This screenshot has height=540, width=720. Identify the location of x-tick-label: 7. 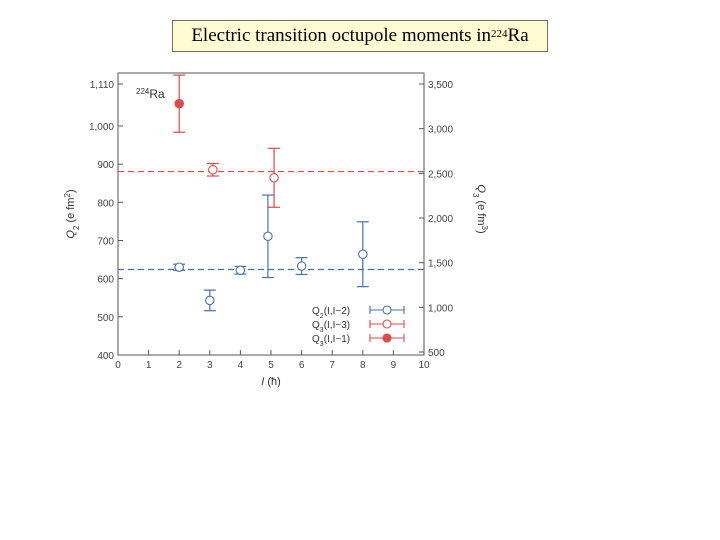
(332, 365).